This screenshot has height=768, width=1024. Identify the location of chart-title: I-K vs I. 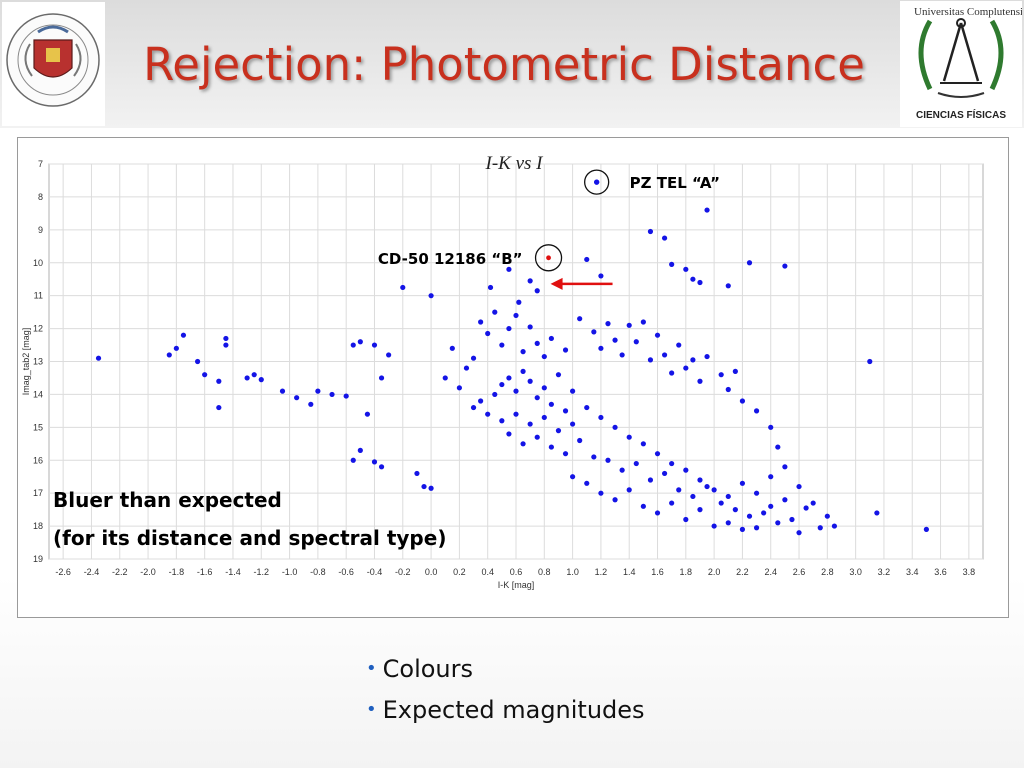
(515, 163).